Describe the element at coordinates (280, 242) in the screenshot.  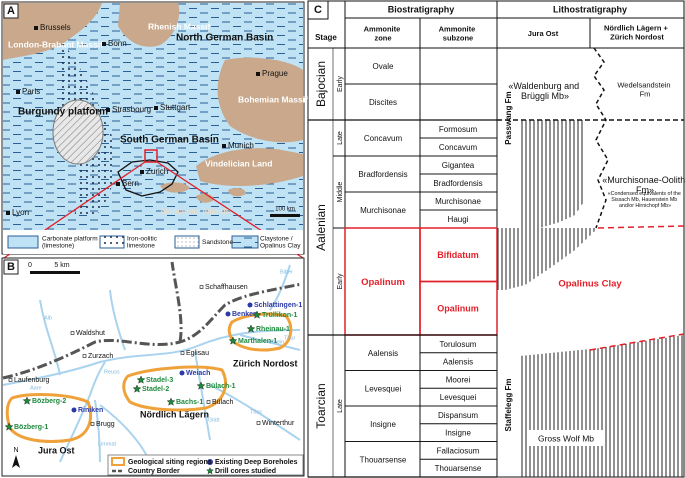
I see `legend-label: Claystone / Opalinus Clay` at that location.